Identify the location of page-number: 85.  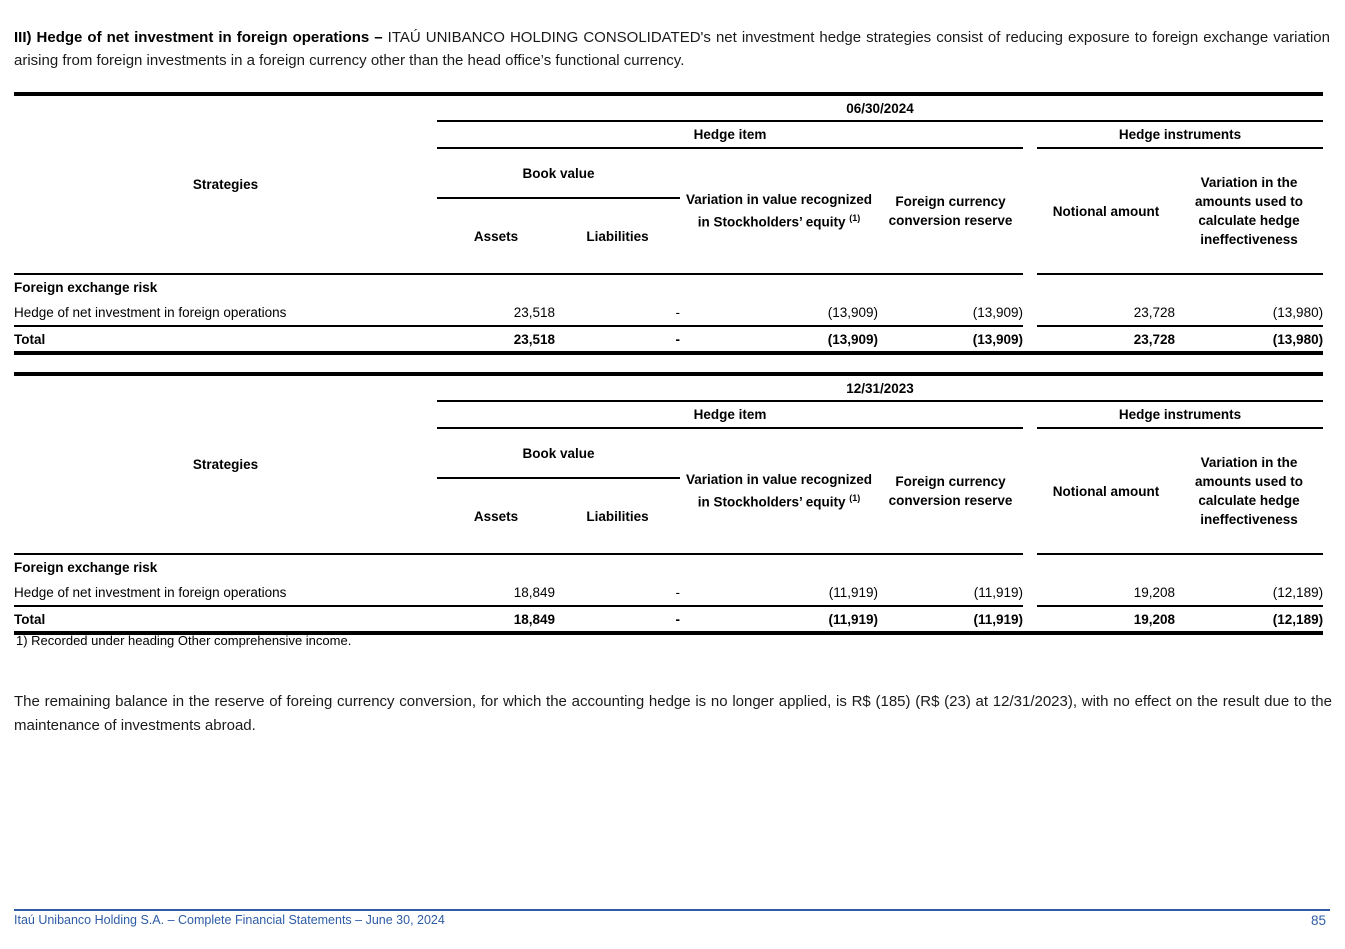
(1318, 920).